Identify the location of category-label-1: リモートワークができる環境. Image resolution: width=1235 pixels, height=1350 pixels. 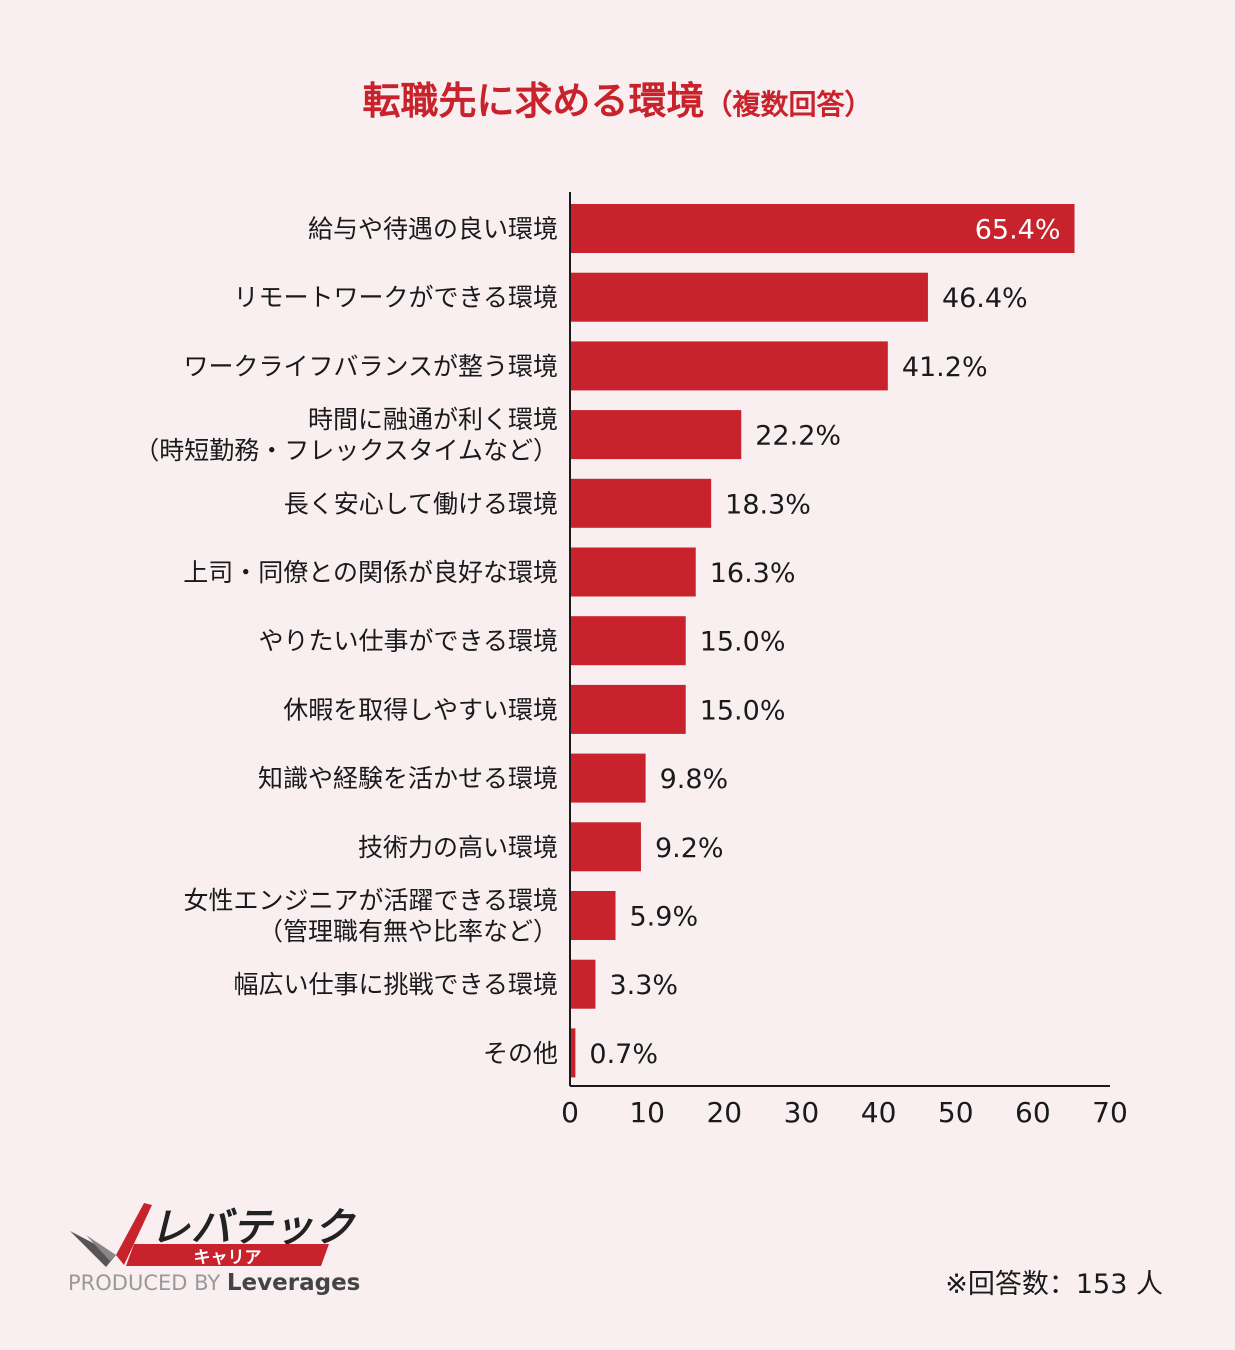
(395, 297).